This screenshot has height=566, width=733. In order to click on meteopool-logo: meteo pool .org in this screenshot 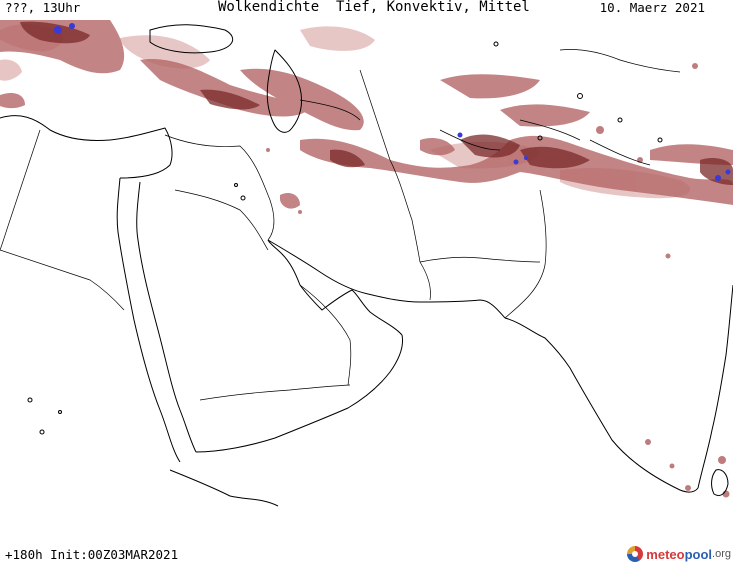, I will do `click(679, 554)`.